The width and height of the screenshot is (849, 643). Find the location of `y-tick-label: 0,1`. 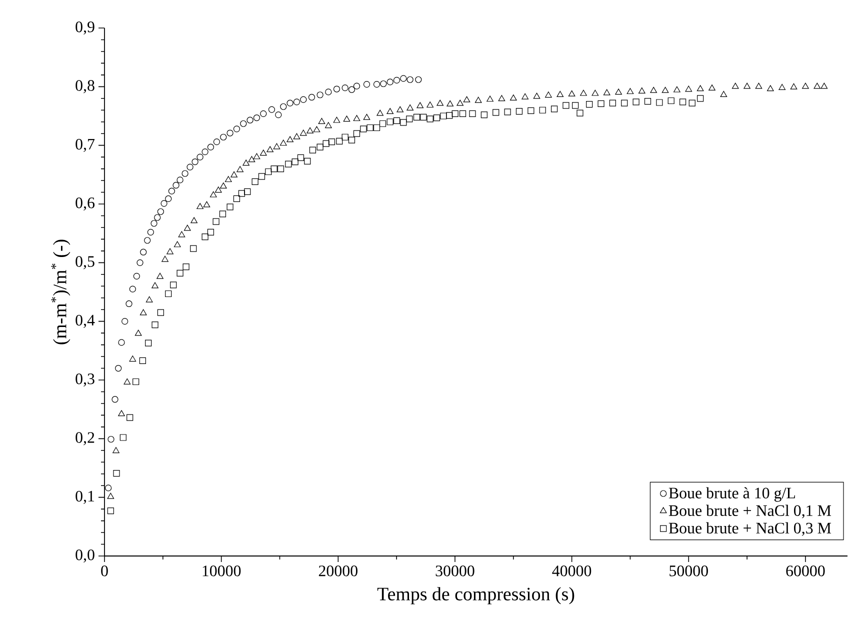

y-tick-label: 0,1 is located at coordinates (85, 497).